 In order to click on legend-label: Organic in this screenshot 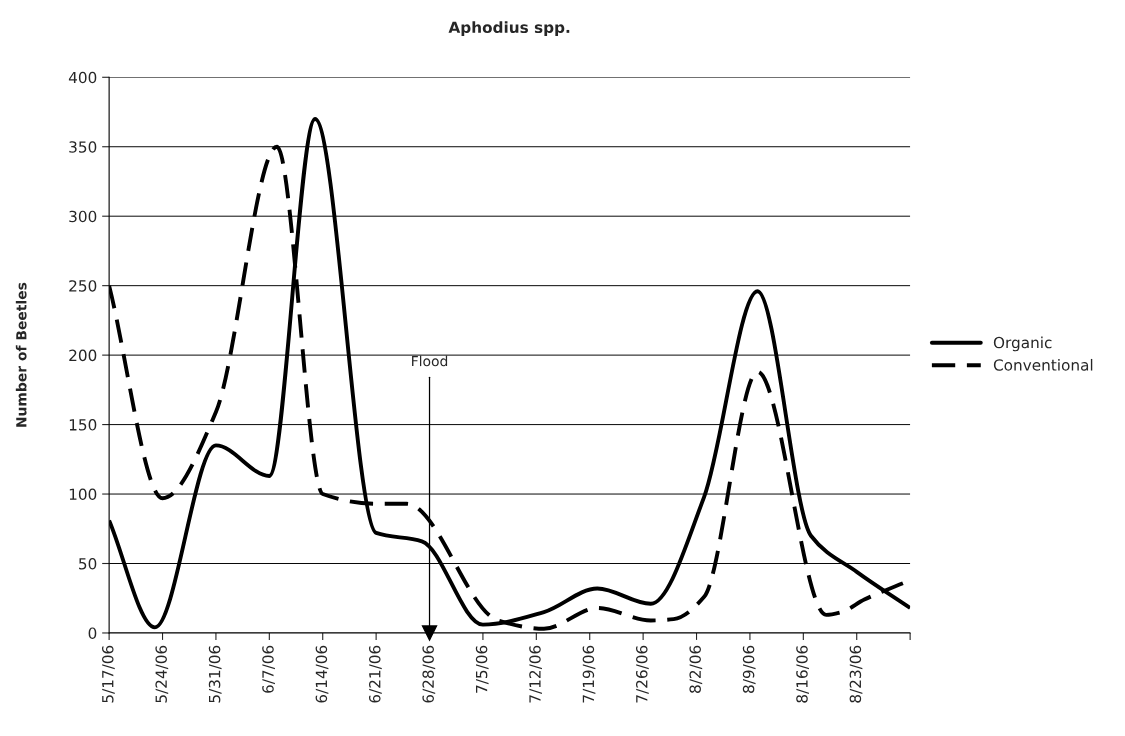, I will do `click(1022, 344)`.